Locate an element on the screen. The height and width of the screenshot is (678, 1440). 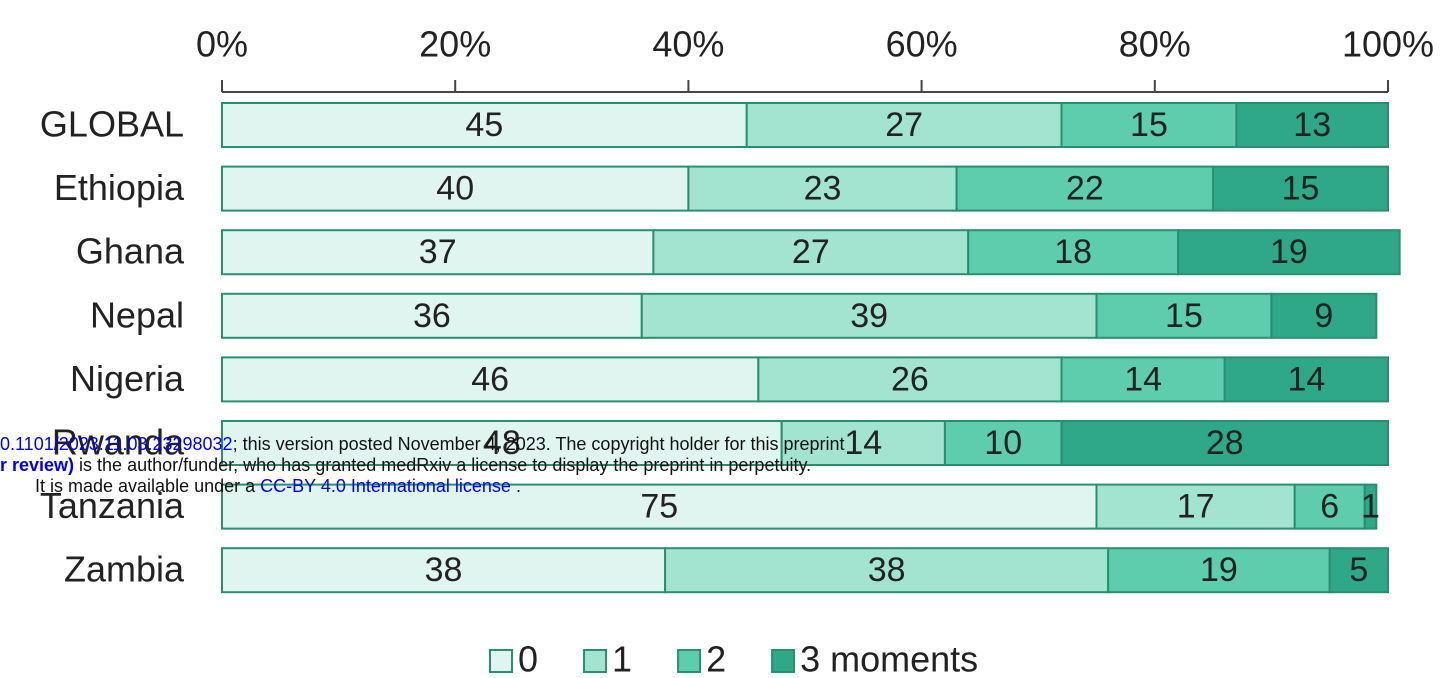
category-label: Rwanda is located at coordinates (118, 442).